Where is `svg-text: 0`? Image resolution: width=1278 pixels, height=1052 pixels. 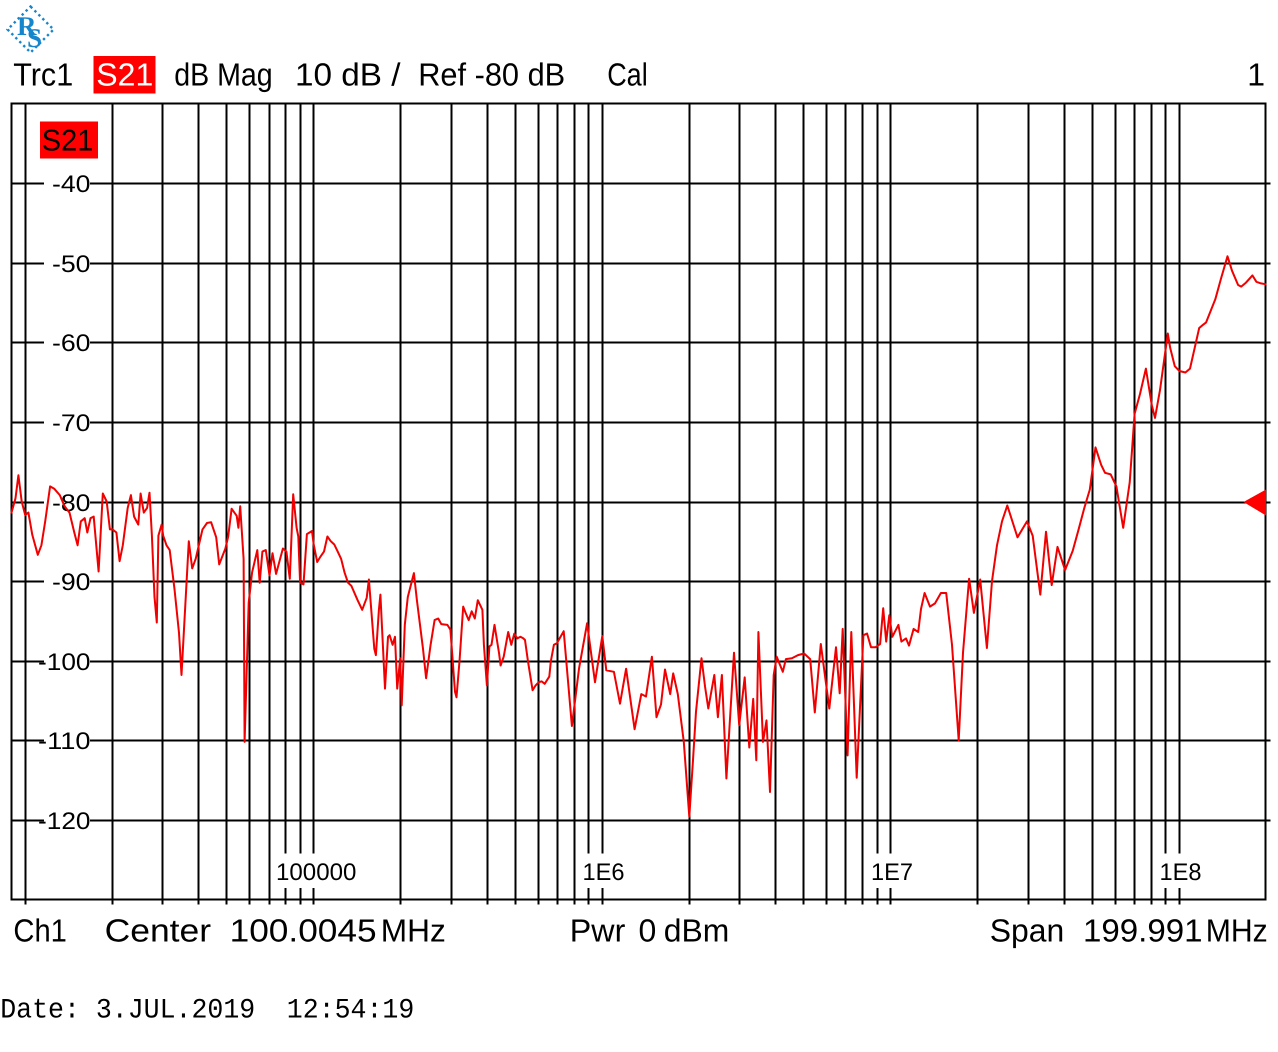 svg-text: 0 is located at coordinates (648, 931).